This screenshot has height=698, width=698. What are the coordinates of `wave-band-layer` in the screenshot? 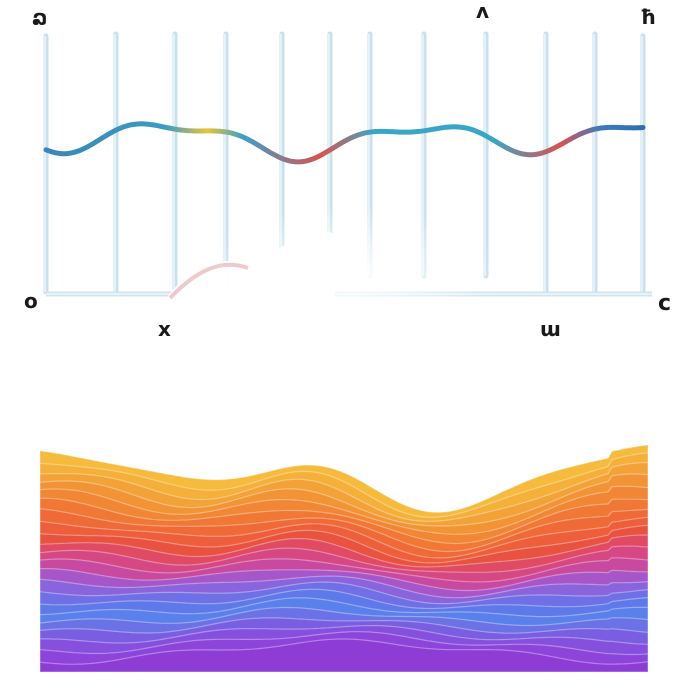 It's located at (344, 655).